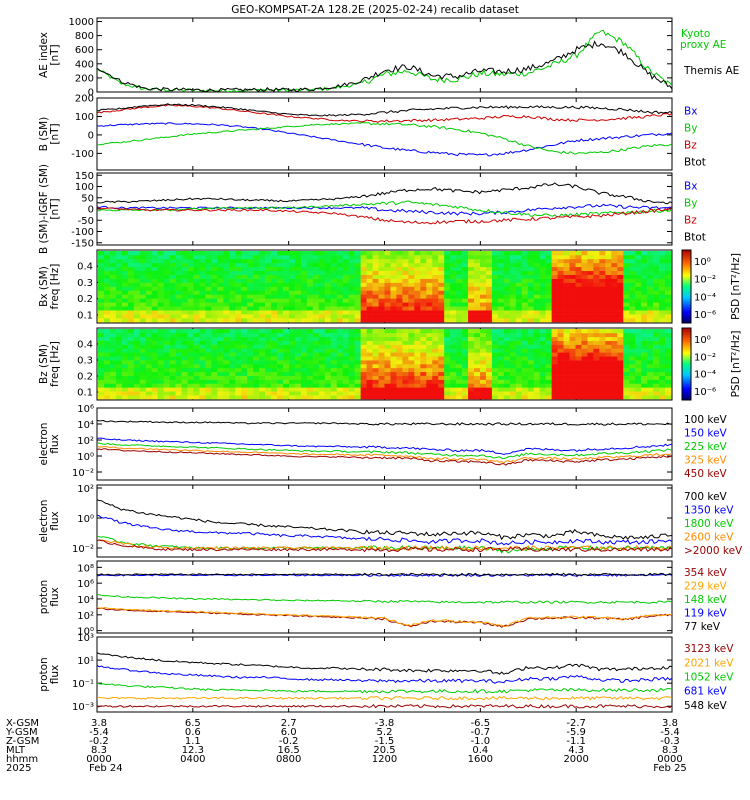 Image resolution: width=750 pixels, height=800 pixels. I want to click on colorbar-label: PSD [nT²/Hz], so click(736, 286).